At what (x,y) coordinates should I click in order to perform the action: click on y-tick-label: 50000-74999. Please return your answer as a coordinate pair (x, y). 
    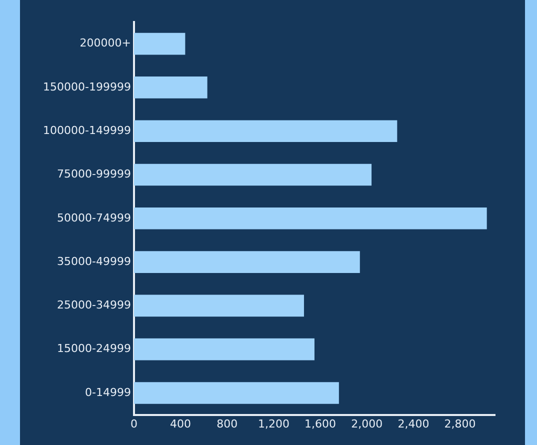
    Looking at the image, I should click on (93, 217).